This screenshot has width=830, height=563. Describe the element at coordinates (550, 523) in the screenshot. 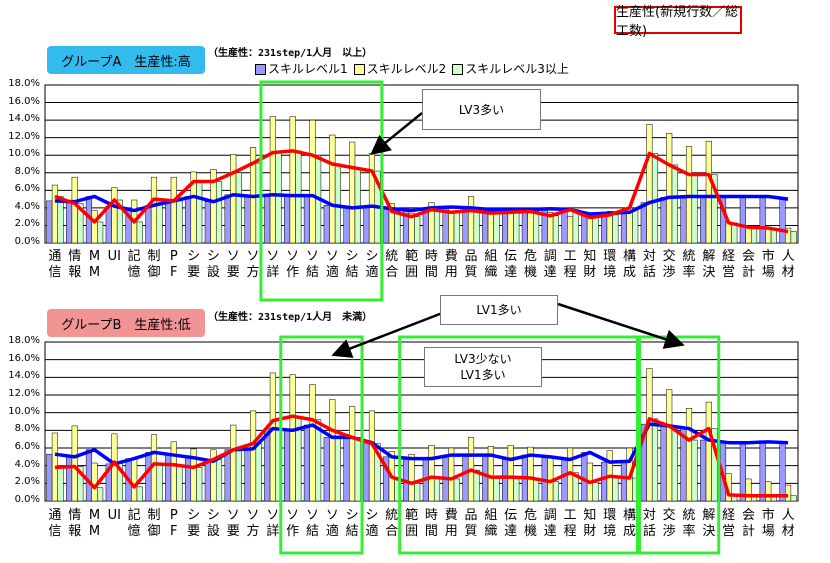

I see `x-category-label: 調達` at that location.